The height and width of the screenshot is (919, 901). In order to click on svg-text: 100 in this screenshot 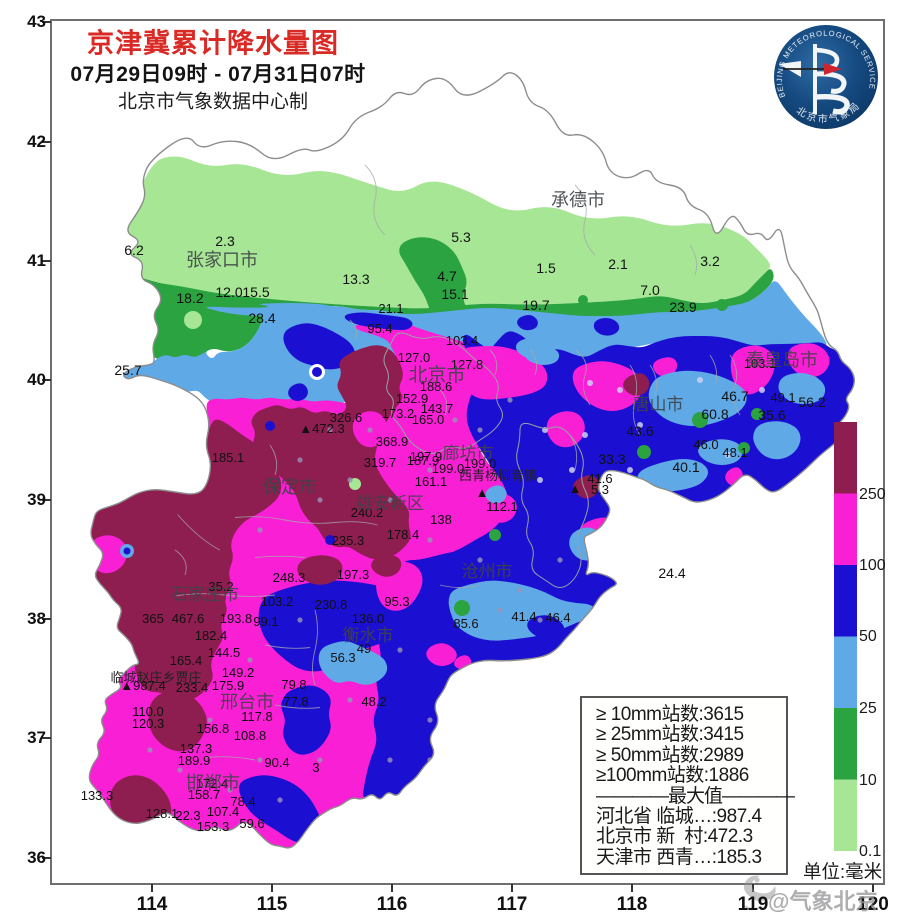, I will do `click(872, 565)`.